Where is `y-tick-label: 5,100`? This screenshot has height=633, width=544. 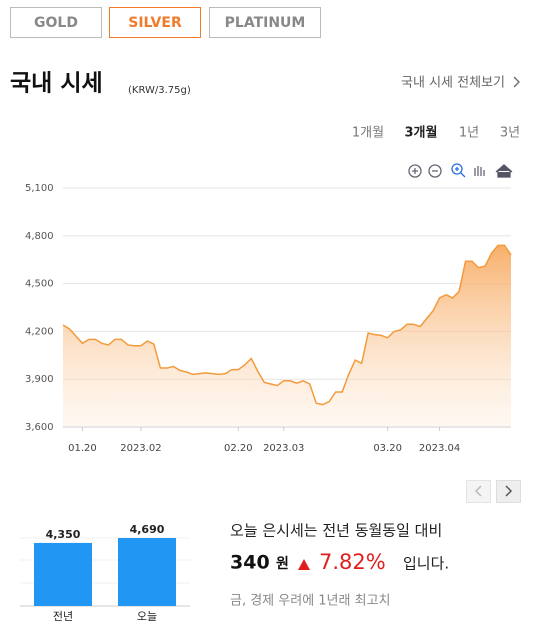 y-tick-label: 5,100 is located at coordinates (39, 188).